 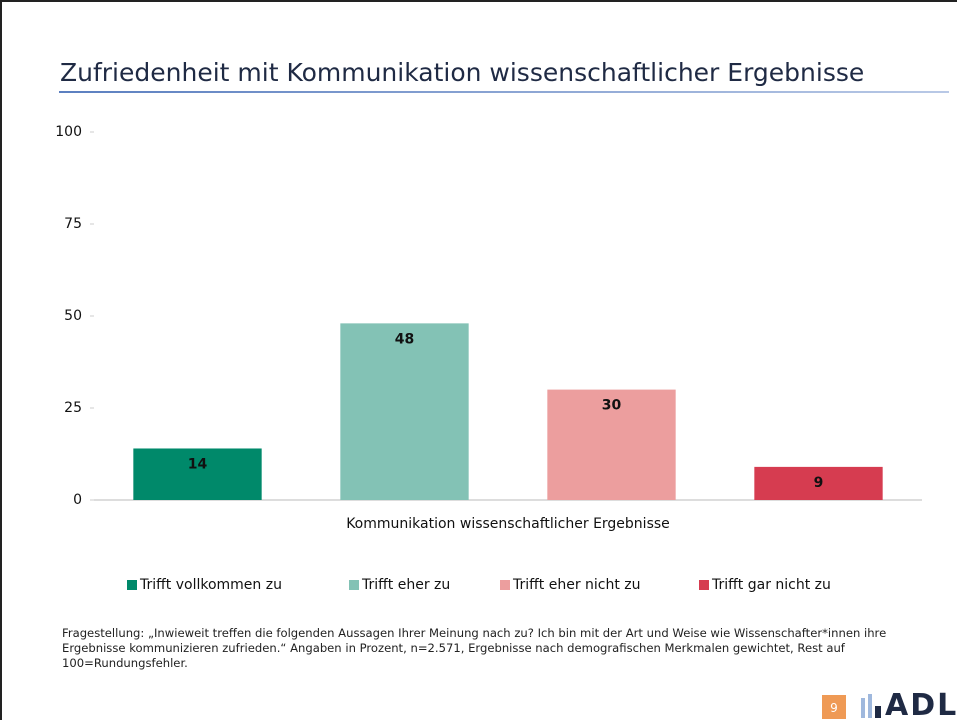 What do you see at coordinates (404, 339) in the screenshot?
I see `data-label: 48` at bounding box center [404, 339].